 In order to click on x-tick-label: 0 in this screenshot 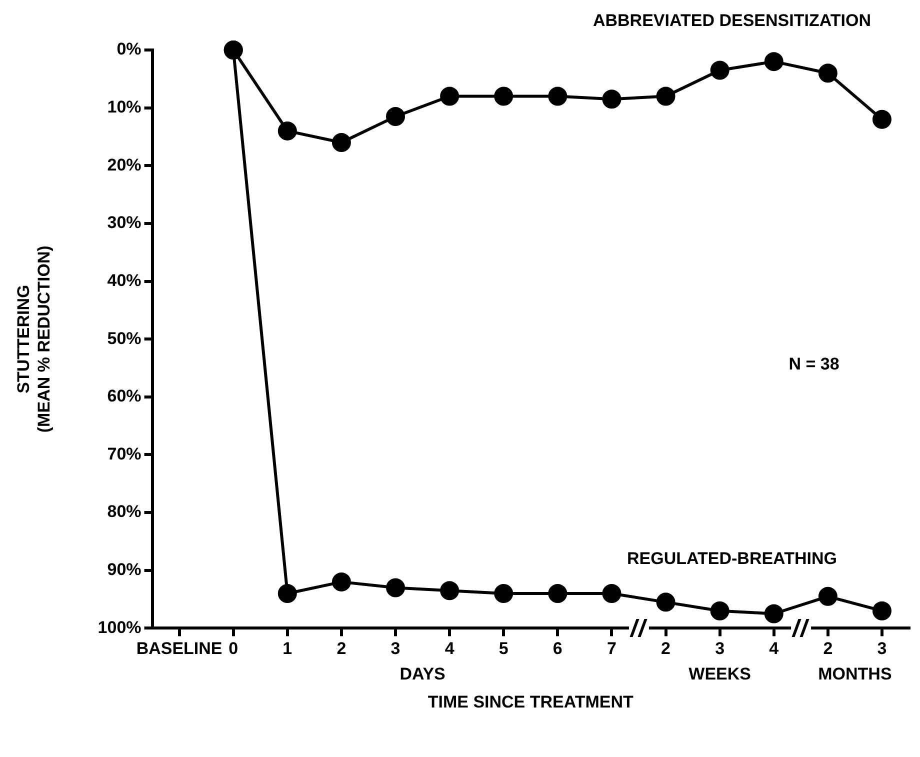, I will do `click(233, 648)`.